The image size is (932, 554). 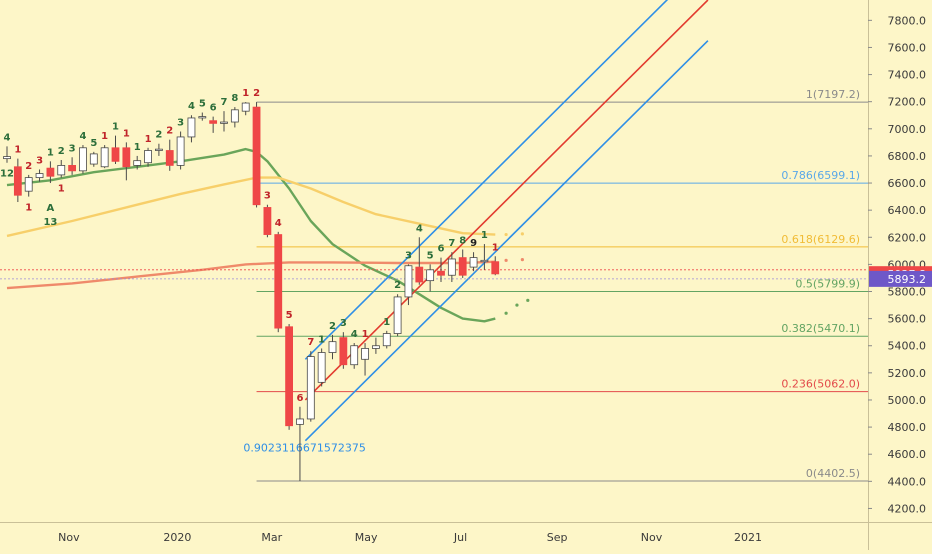 I want to click on sequence-marker-44: 1, so click(x=495, y=247).